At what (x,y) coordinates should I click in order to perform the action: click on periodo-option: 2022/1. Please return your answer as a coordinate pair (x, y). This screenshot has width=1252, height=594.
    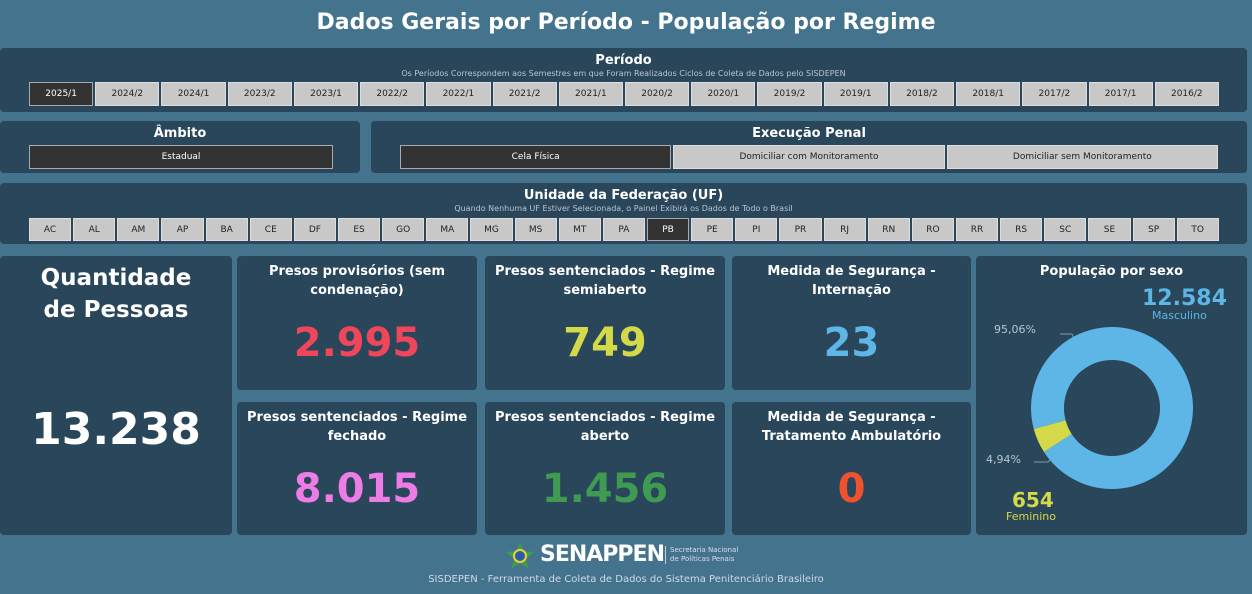
    Looking at the image, I should click on (458, 94).